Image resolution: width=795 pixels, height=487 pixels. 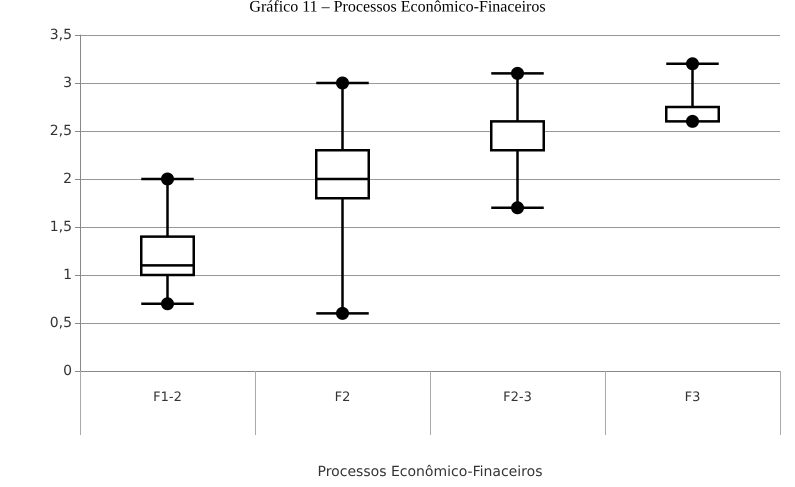 What do you see at coordinates (61, 323) in the screenshot?
I see `y-tick-label: 0,5` at bounding box center [61, 323].